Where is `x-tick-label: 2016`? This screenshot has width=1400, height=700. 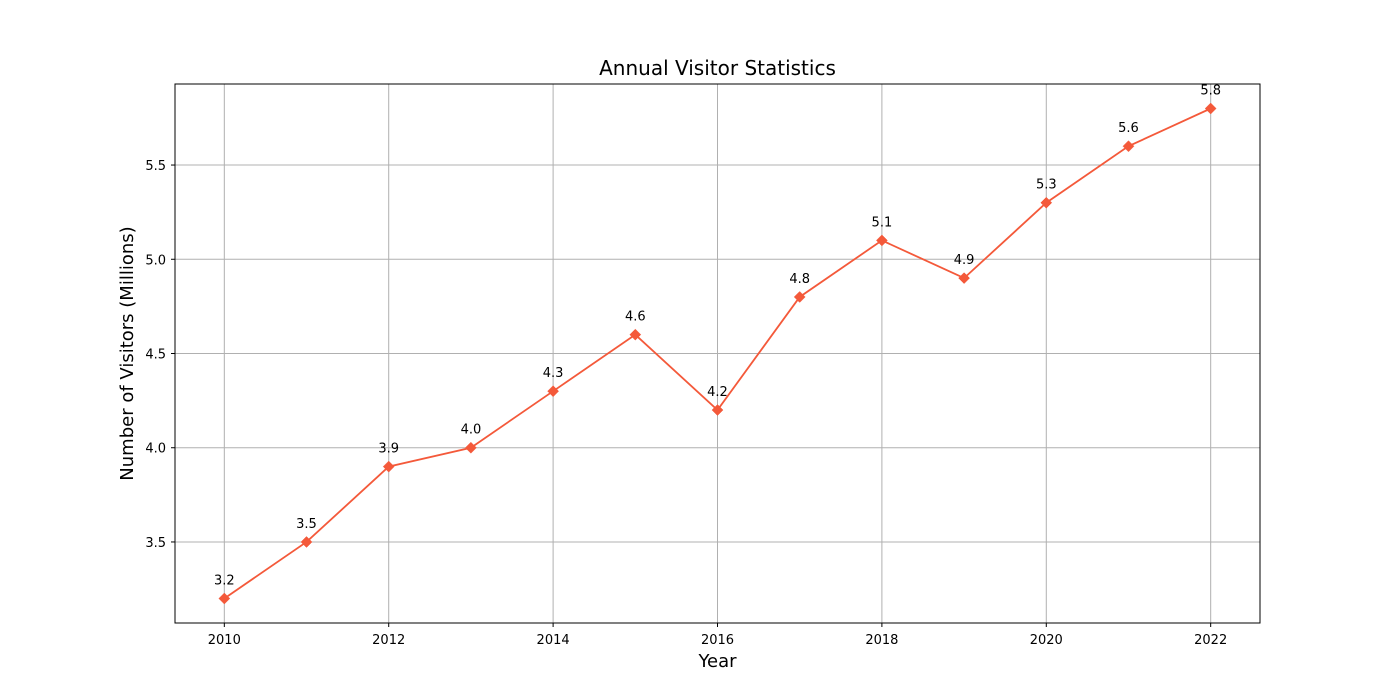
x-tick-label: 2016 is located at coordinates (717, 640).